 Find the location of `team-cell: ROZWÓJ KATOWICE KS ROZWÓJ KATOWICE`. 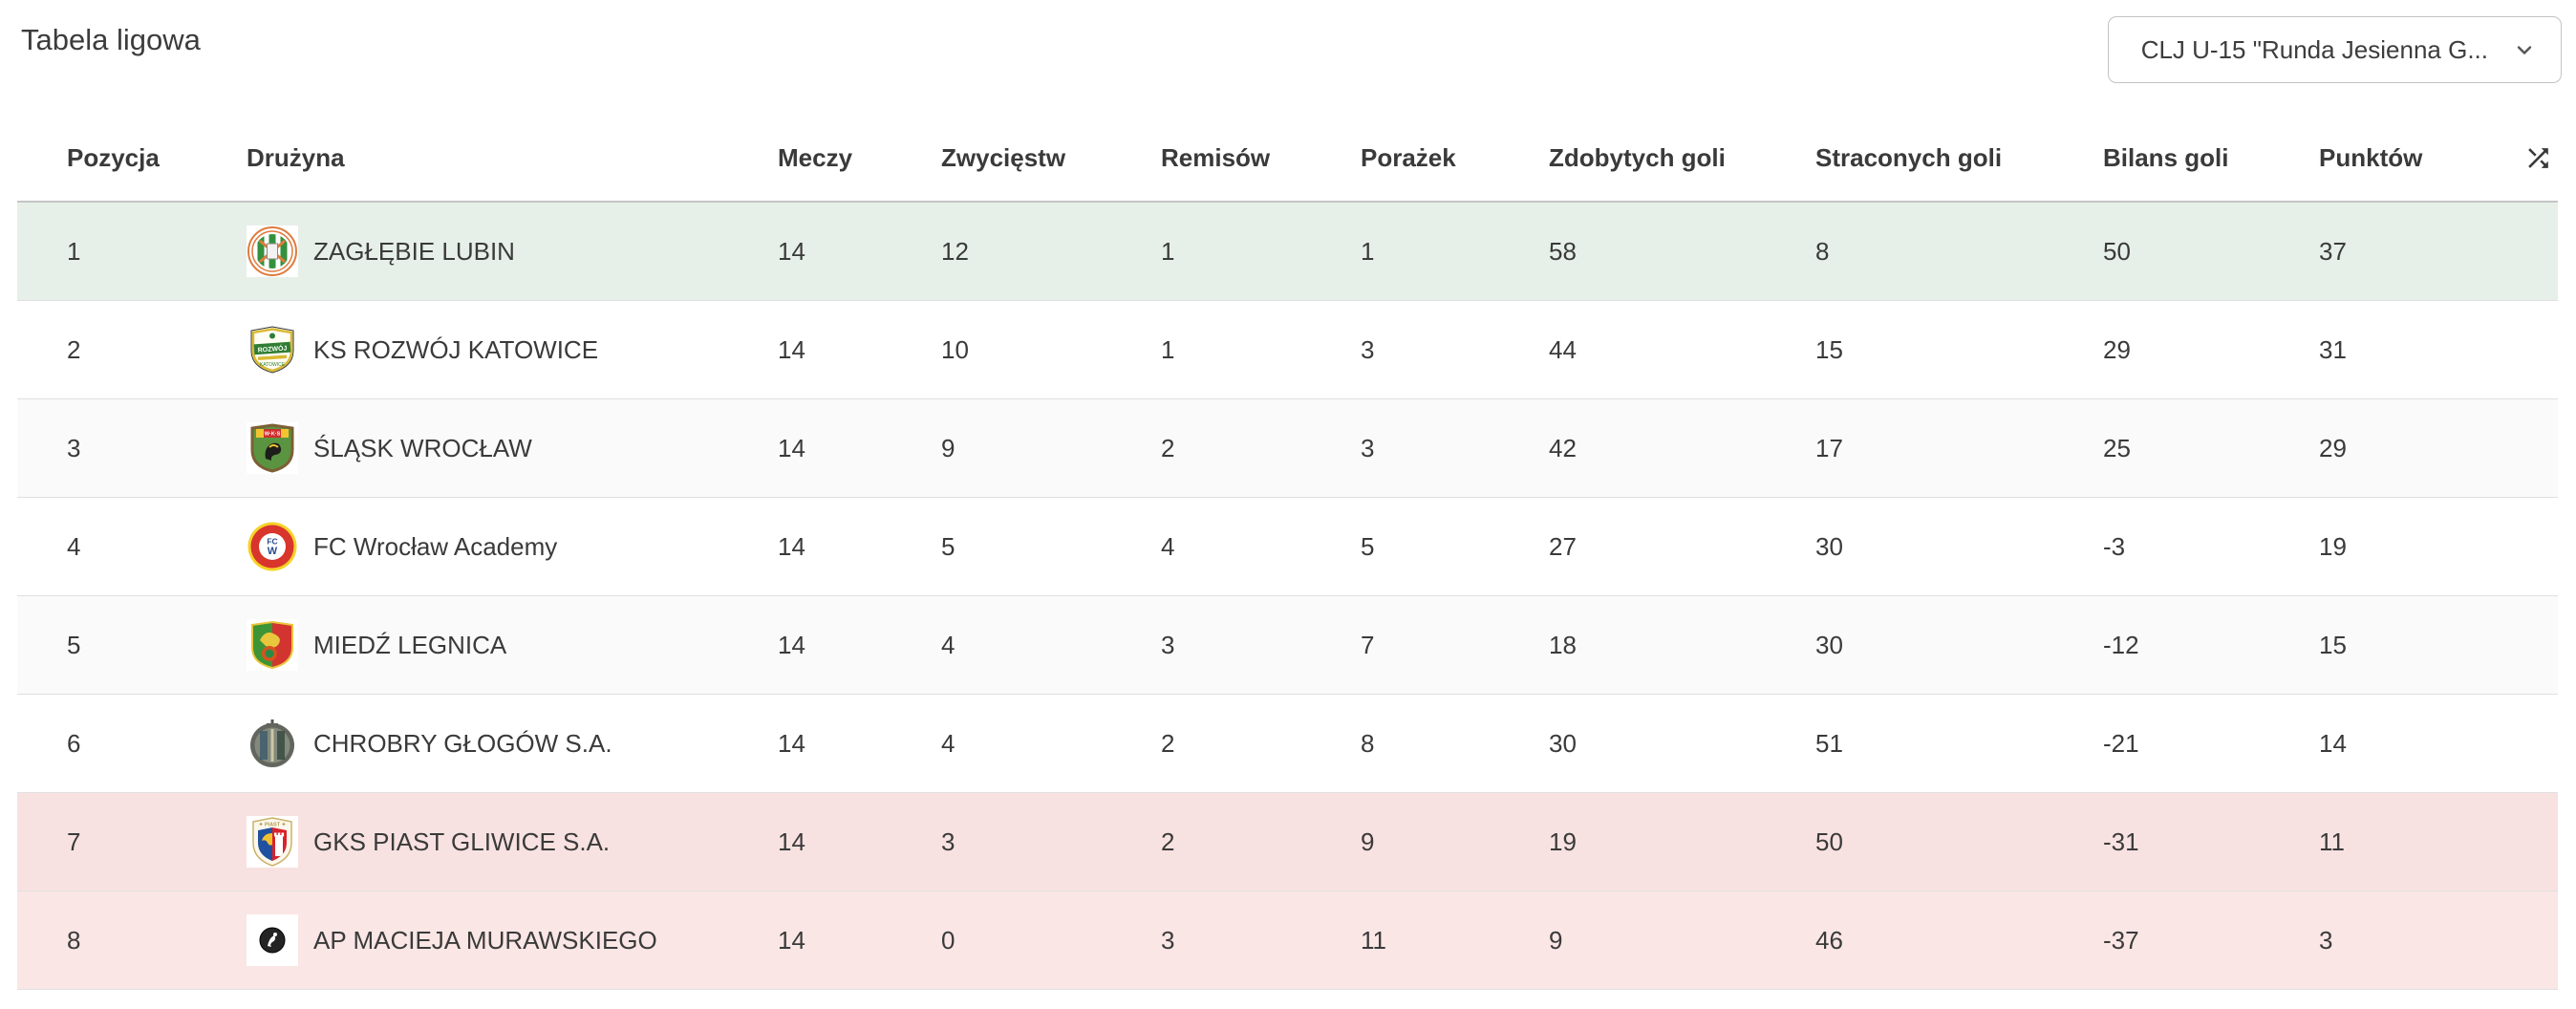

team-cell: ROZWÓJ KATOWICE KS ROZWÓJ KATOWICE is located at coordinates (512, 350).